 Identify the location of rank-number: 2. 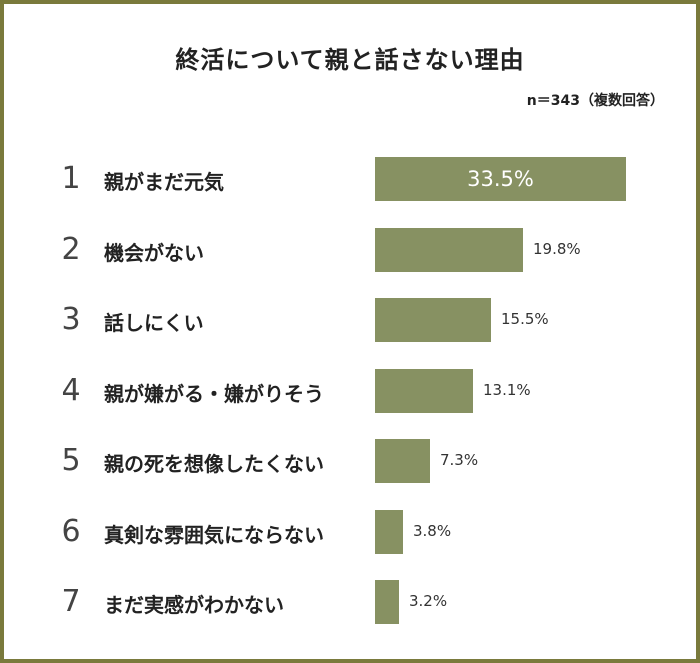
(71, 249).